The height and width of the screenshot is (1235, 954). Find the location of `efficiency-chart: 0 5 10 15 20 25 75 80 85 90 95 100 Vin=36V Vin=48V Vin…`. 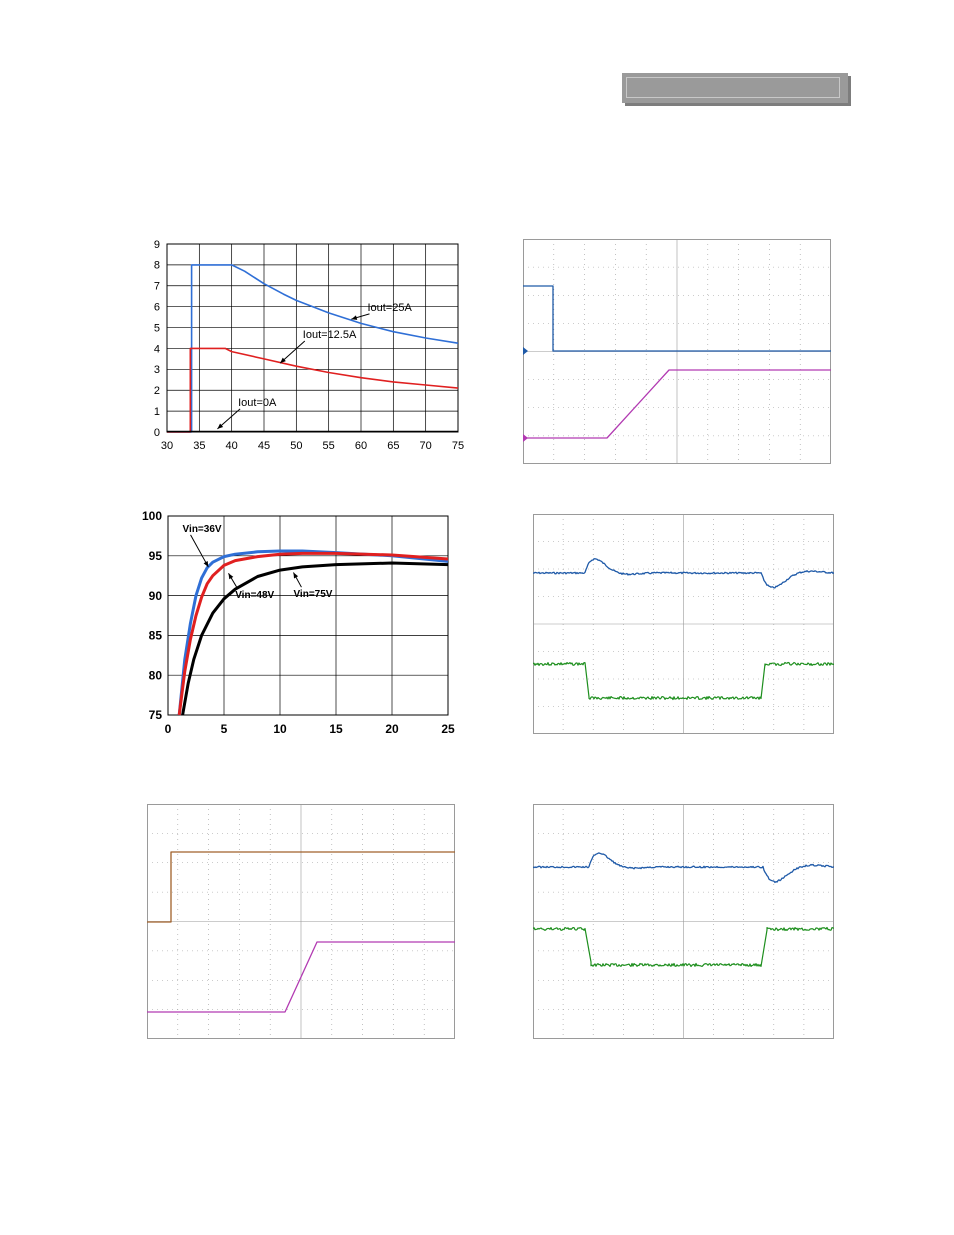

efficiency-chart: 0 5 10 15 20 25 75 80 85 90 95 100 Vin=36V Vin=48V Vin… is located at coordinates (298, 622).